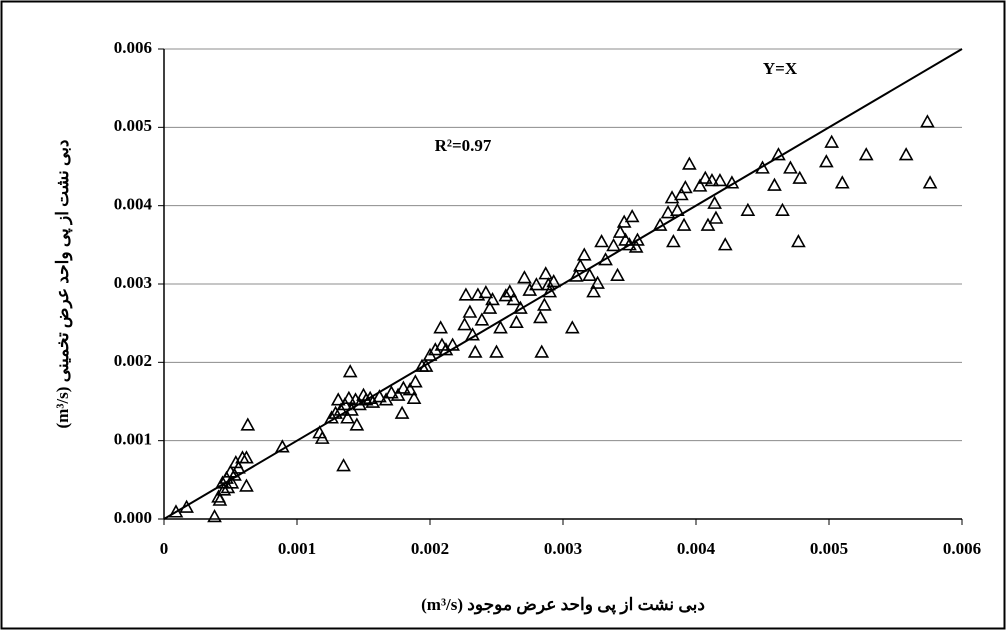 This screenshot has height=630, width=1006. I want to click on y-tick-label: 0.006, so click(133, 47).